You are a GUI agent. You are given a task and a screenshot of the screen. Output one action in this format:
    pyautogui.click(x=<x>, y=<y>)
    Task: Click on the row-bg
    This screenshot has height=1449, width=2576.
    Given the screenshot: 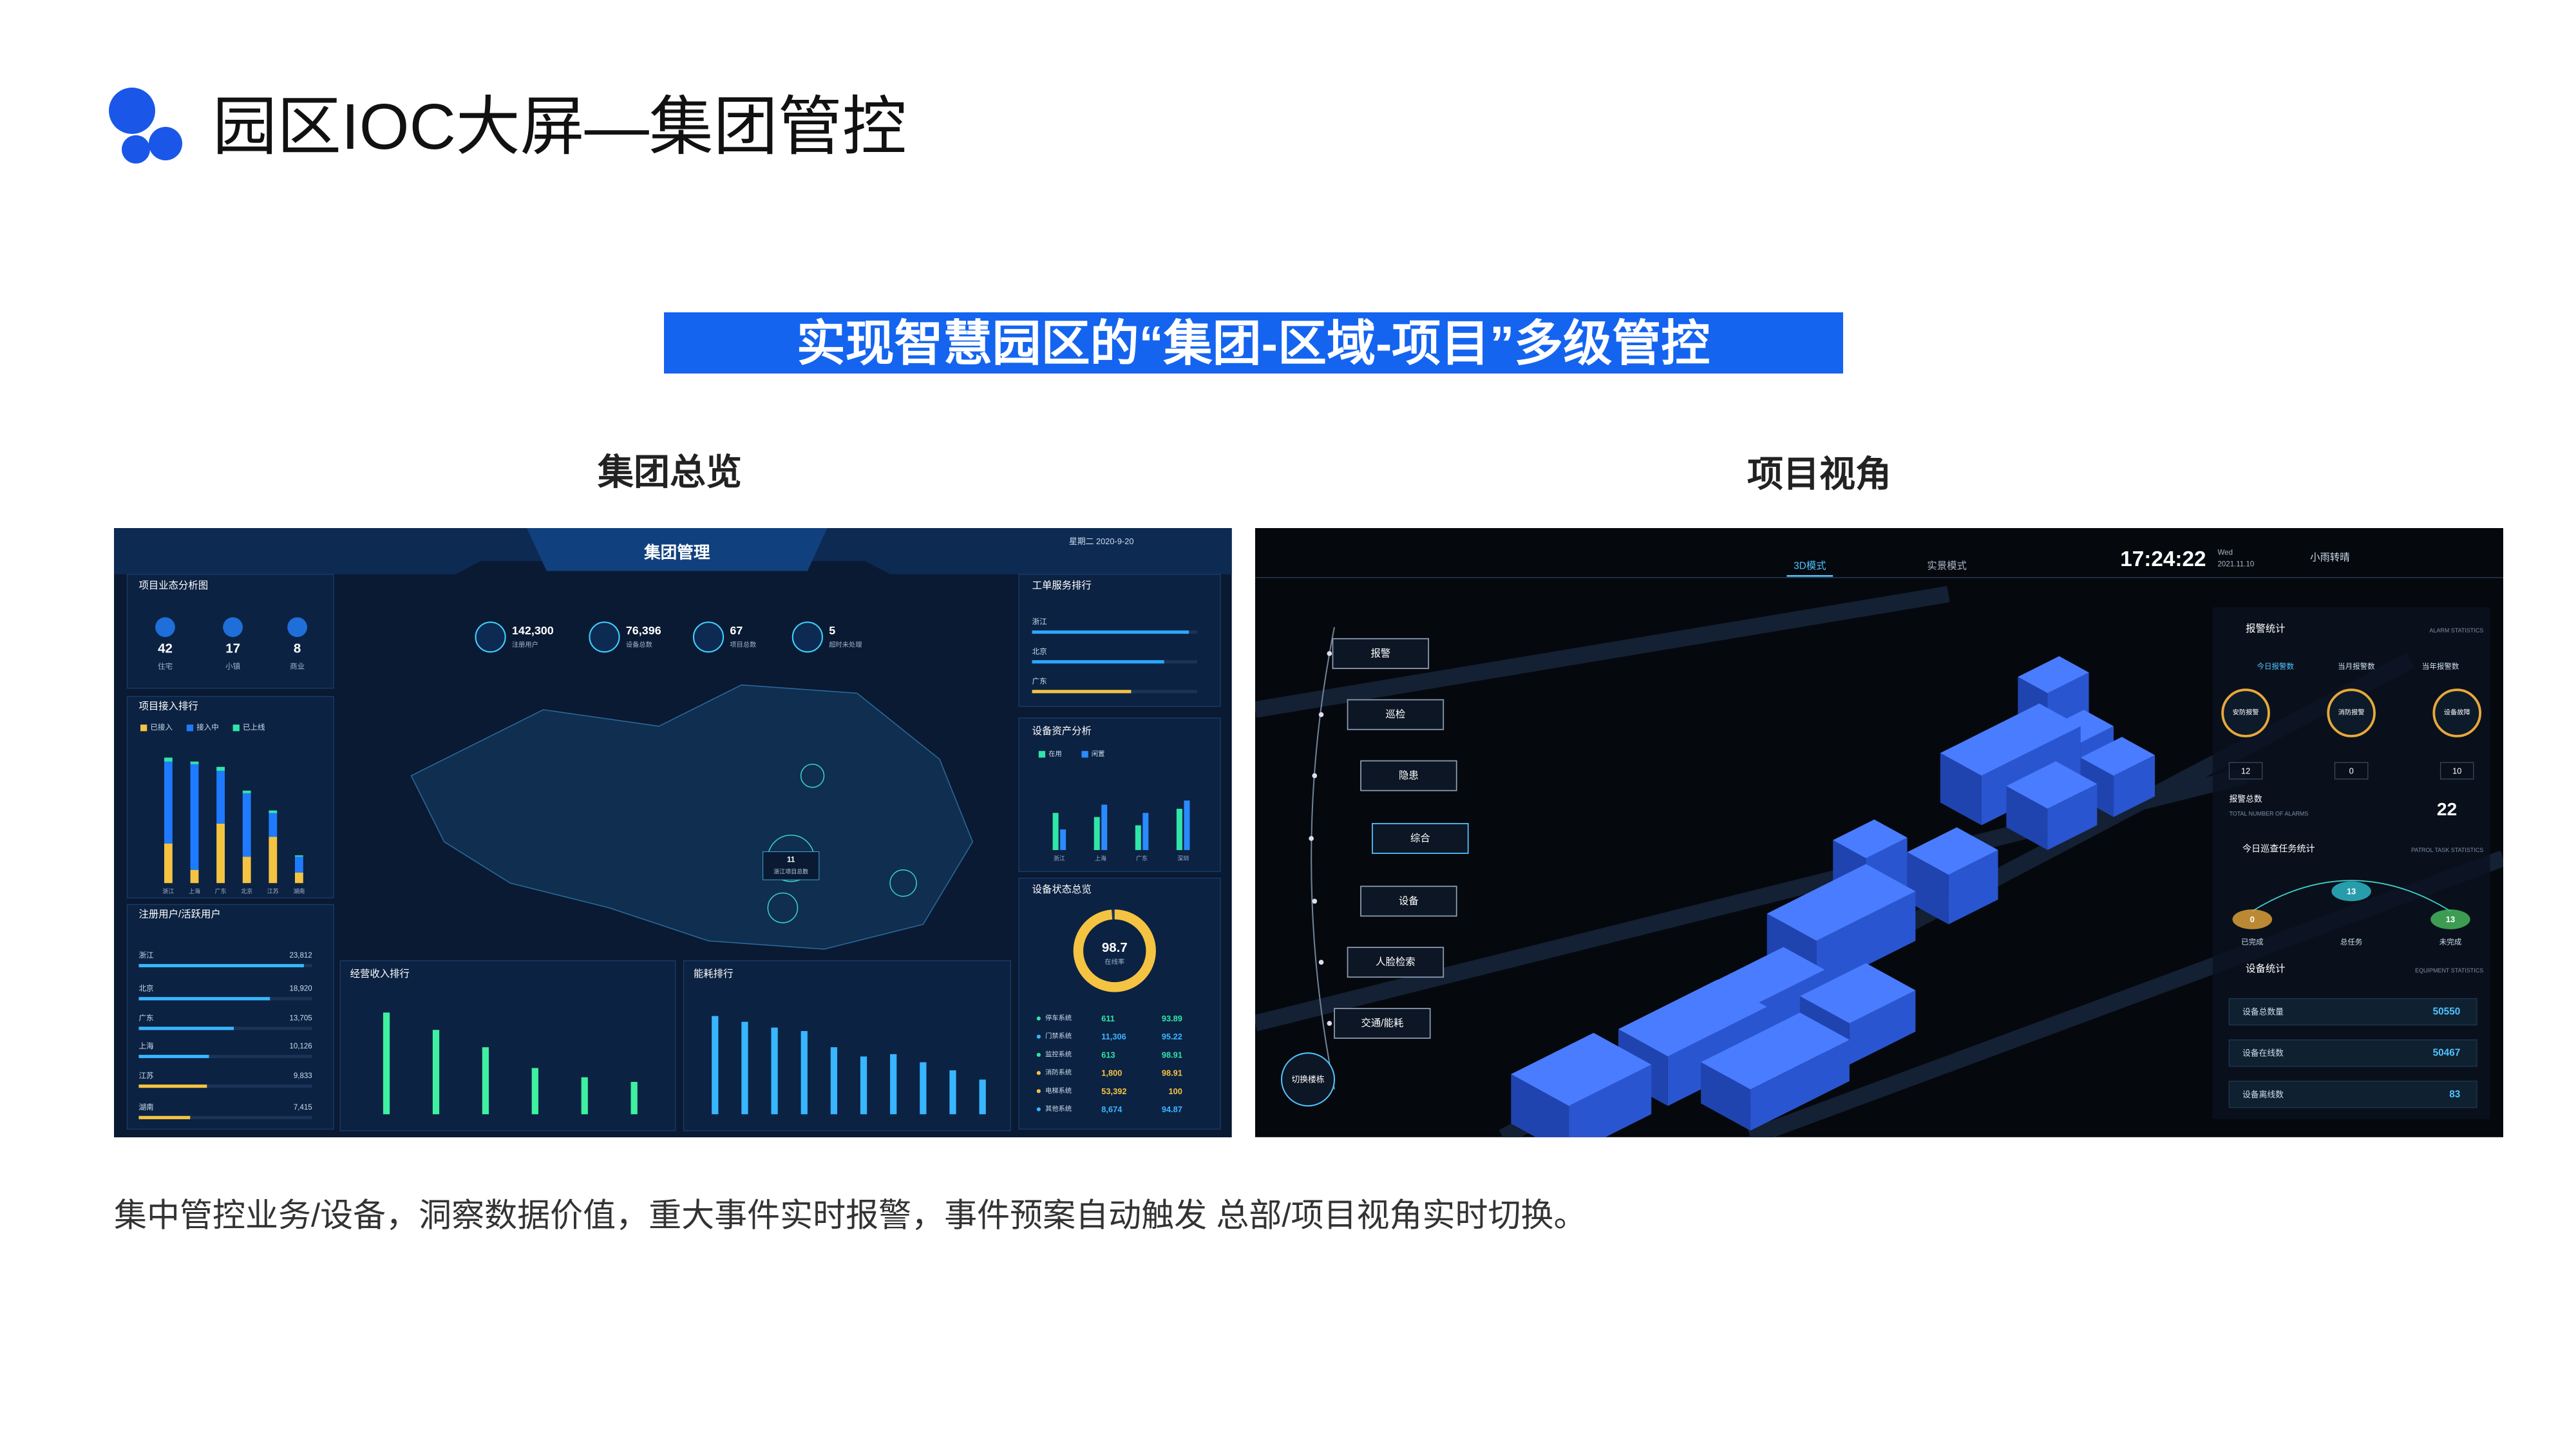 What is the action you would take?
    pyautogui.click(x=2353, y=1094)
    